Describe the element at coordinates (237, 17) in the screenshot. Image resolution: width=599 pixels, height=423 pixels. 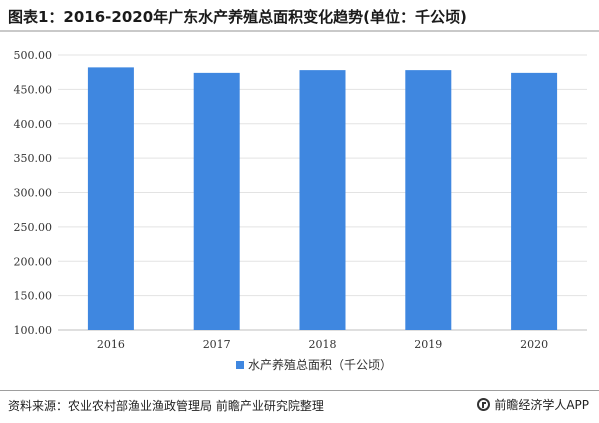
I see `chart-title: 图表1：2016-2020年广东水产养殖总面积变化趋势(单位：千公顷)` at that location.